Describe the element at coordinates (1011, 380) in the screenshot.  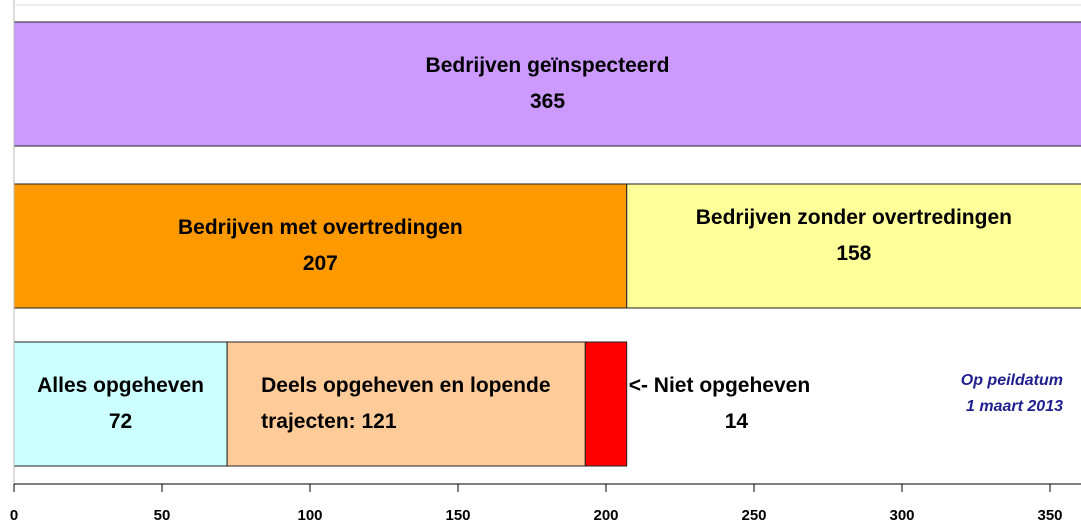
I see `annotation-line: Op peildatum` at that location.